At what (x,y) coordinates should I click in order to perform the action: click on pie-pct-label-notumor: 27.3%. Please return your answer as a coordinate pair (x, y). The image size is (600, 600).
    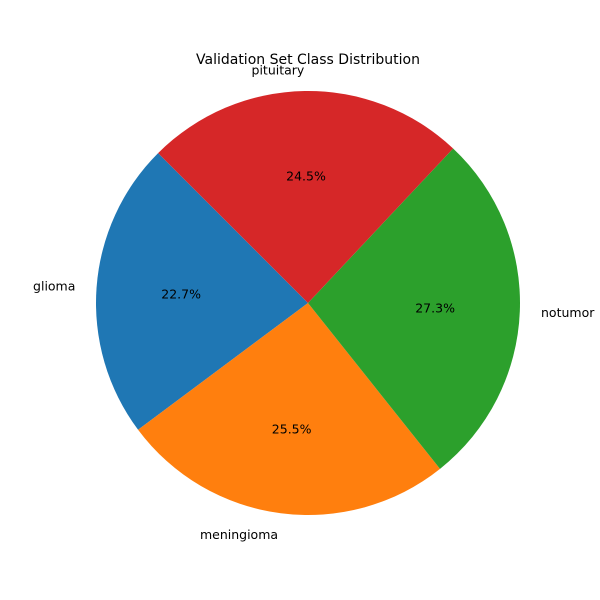
    Looking at the image, I should click on (435, 308).